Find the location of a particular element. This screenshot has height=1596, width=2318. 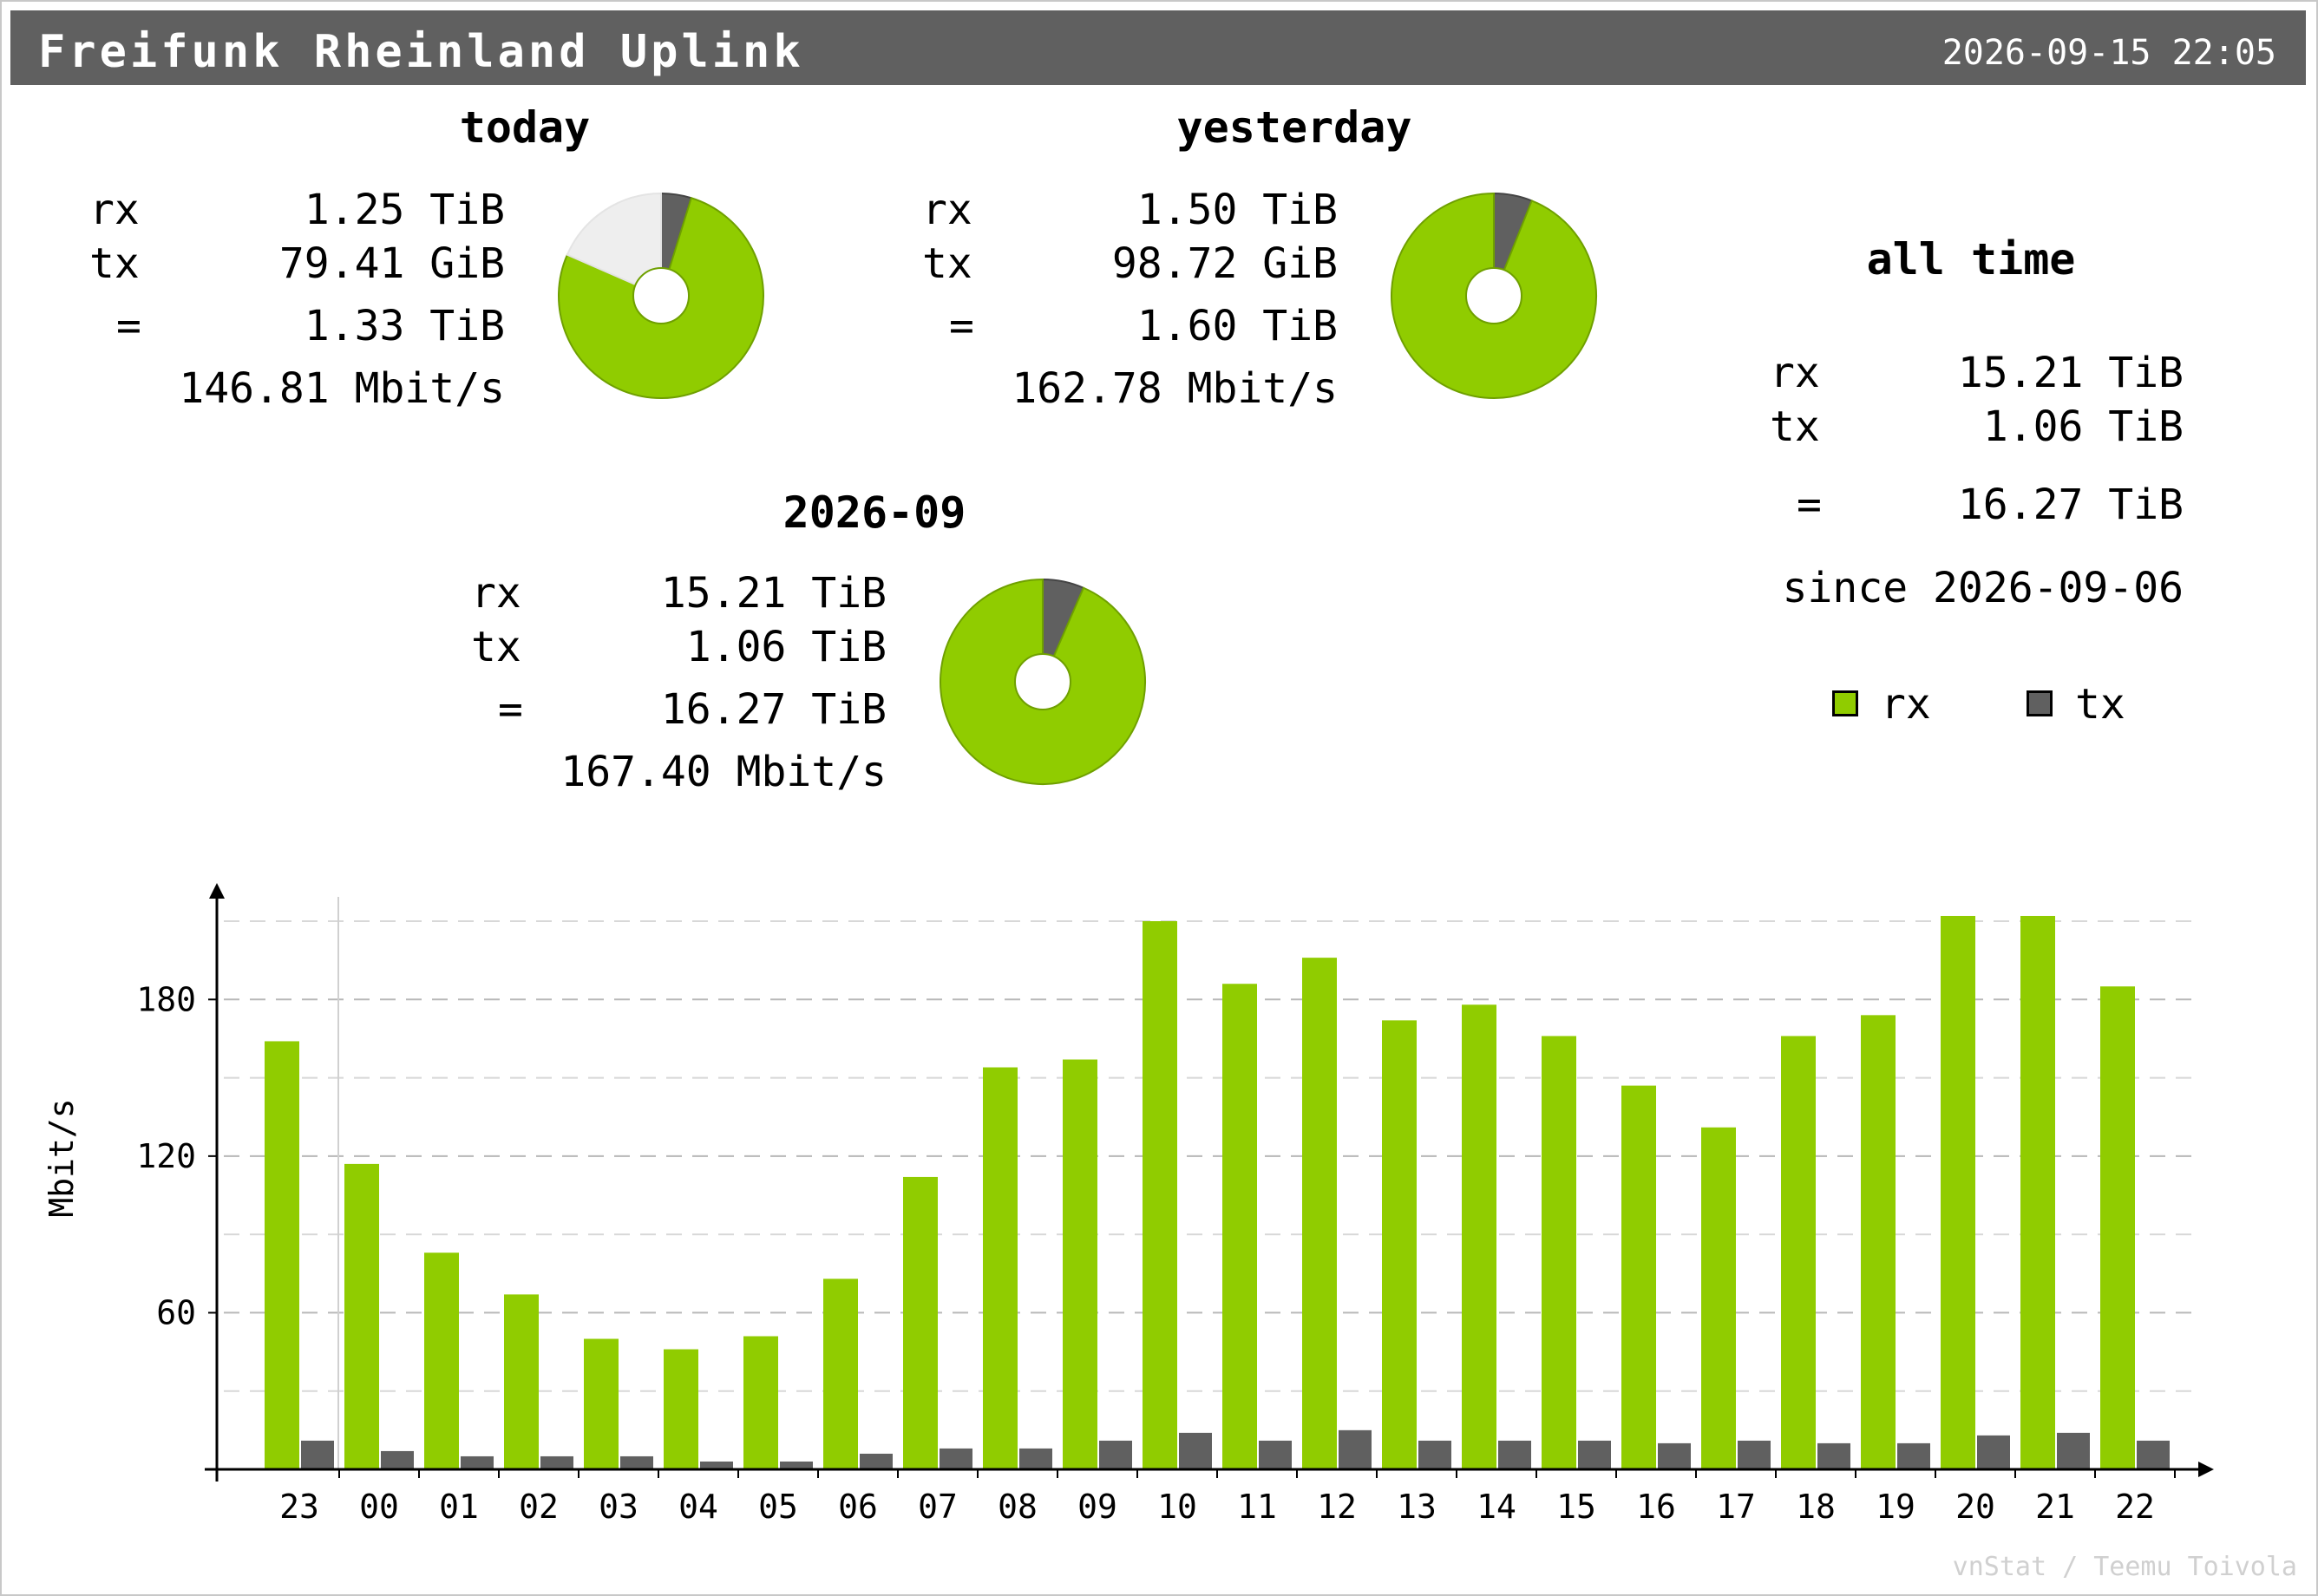

month-pie is located at coordinates (1043, 681).